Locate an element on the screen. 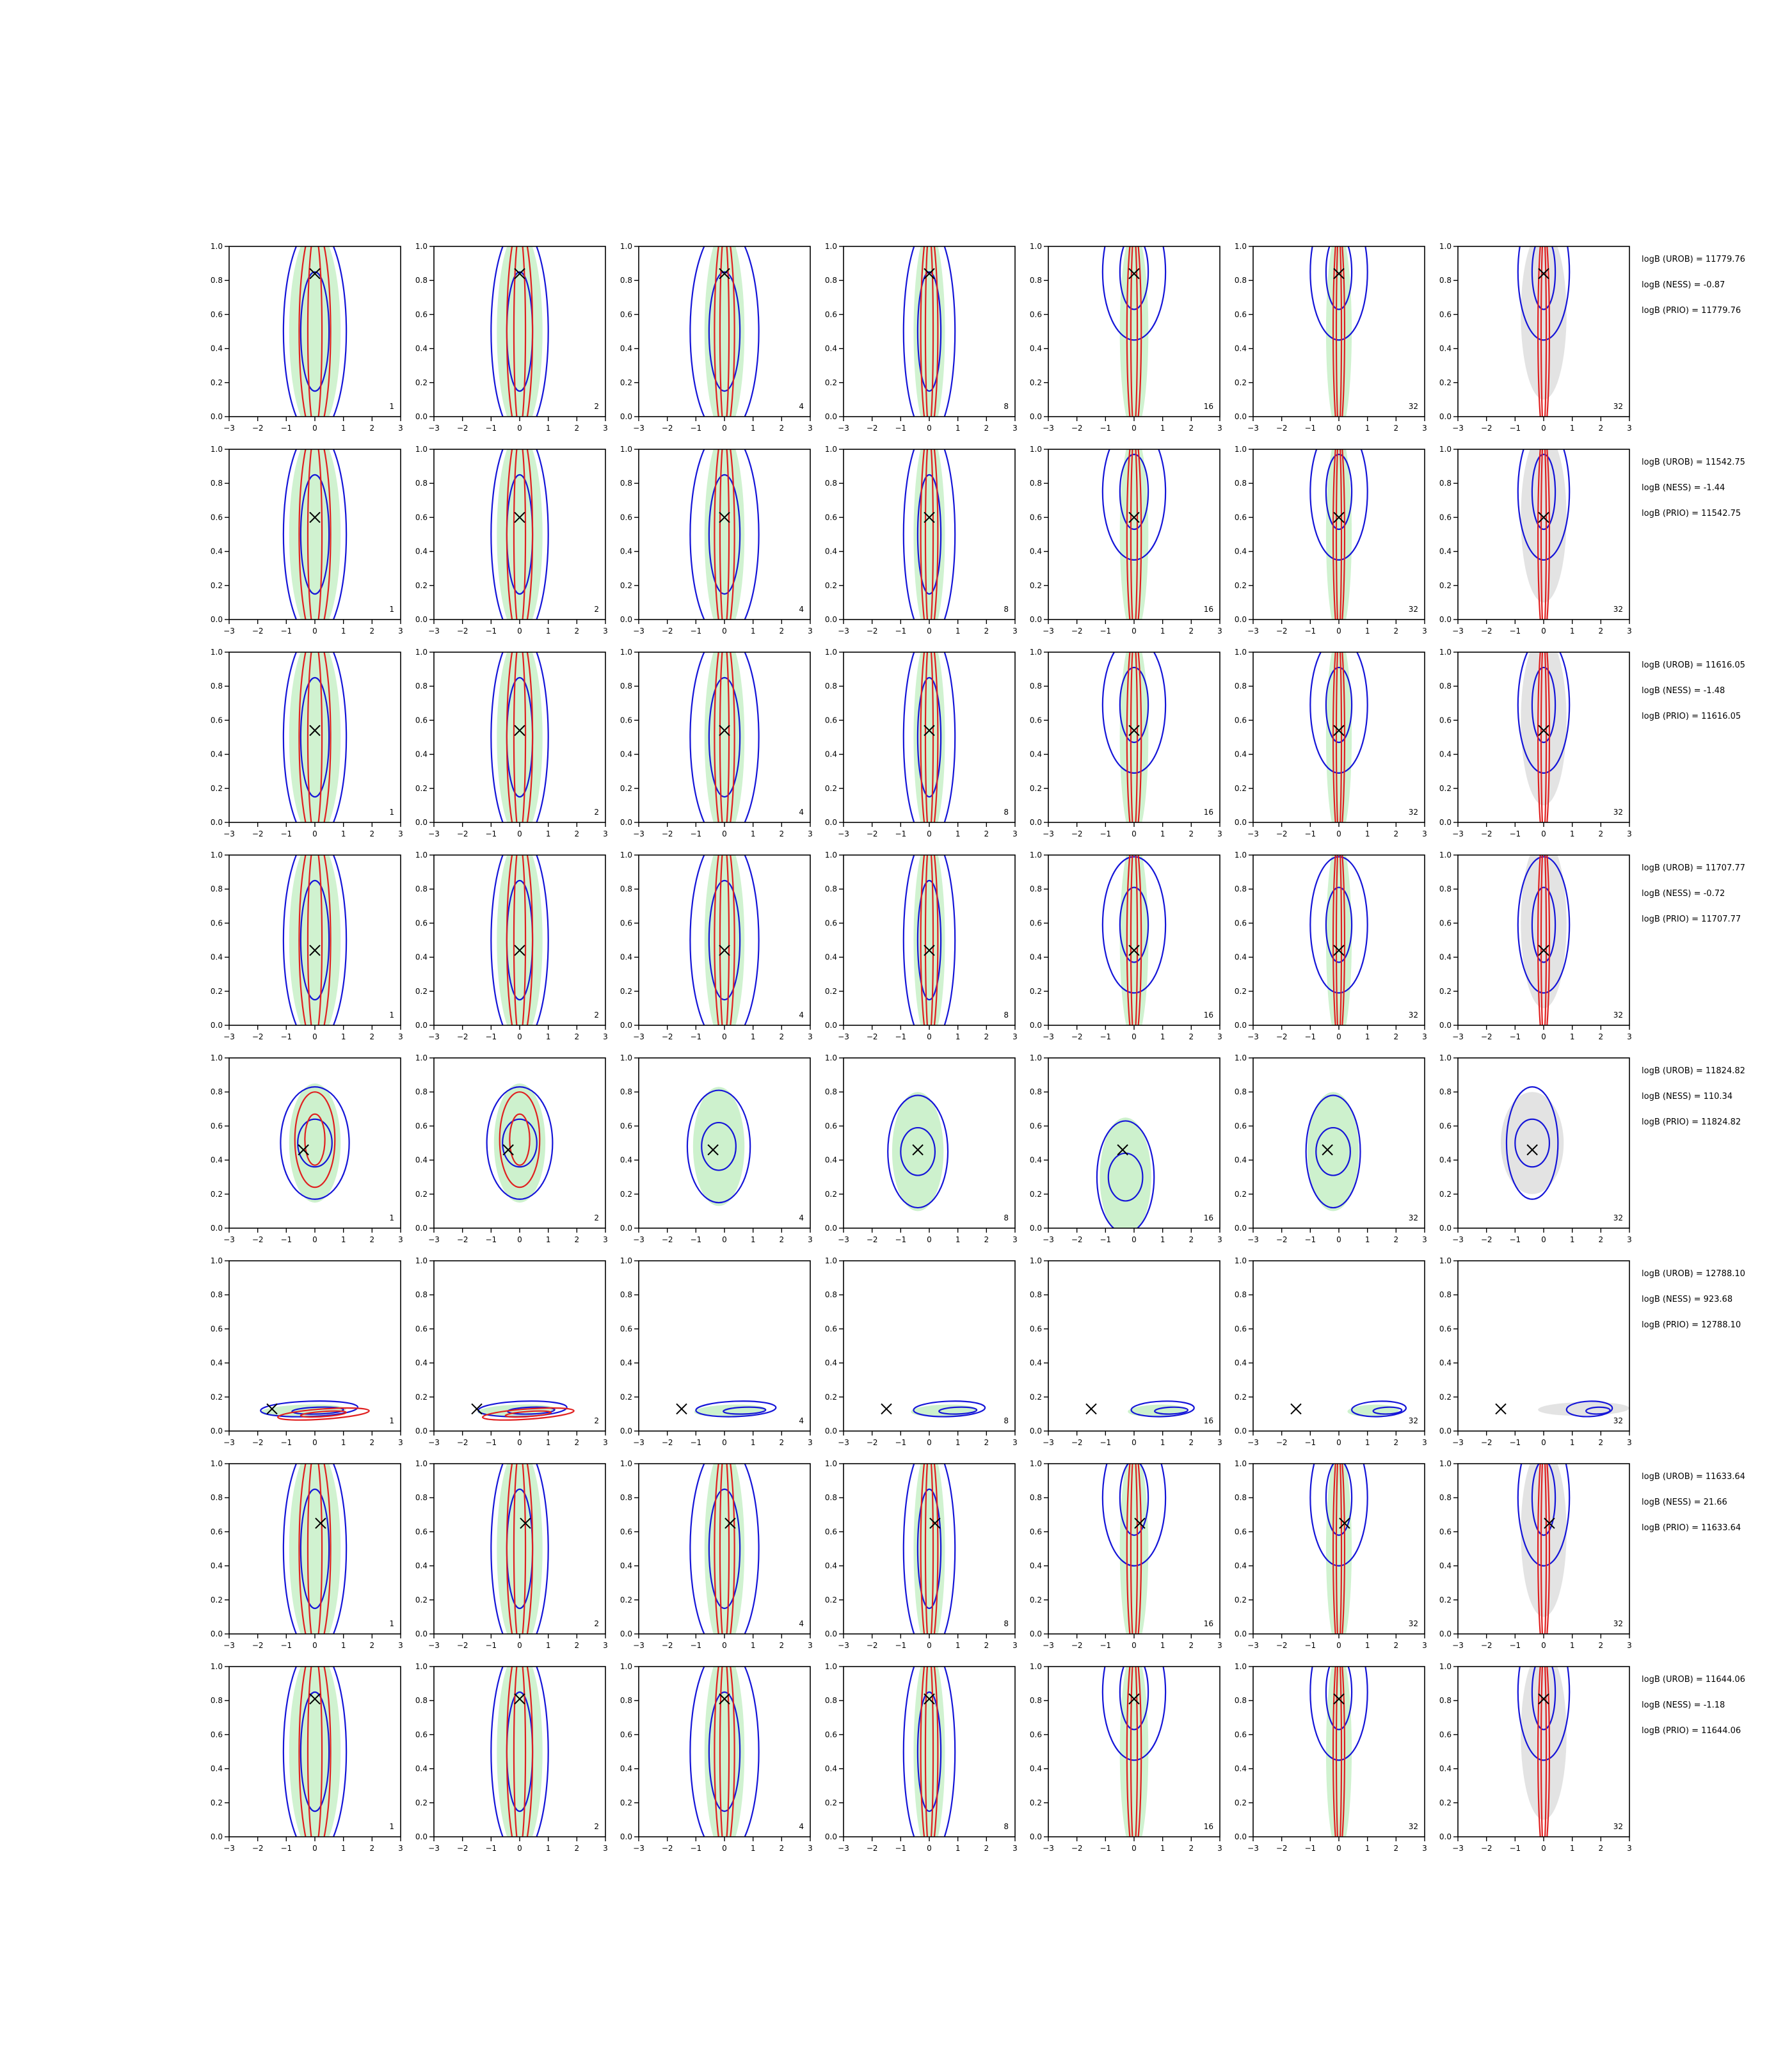 The width and height of the screenshot is (1792, 2048). gray-fill is located at coordinates (1544, 932).